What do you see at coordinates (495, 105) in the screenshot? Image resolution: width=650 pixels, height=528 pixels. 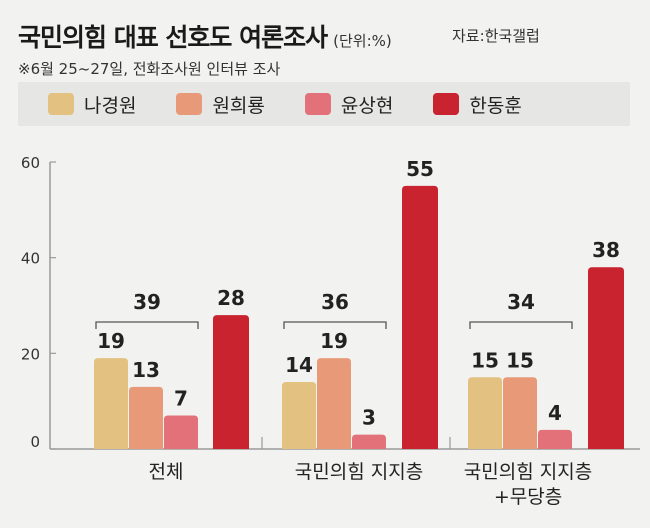 I see `legend-label-han: 한동훈` at bounding box center [495, 105].